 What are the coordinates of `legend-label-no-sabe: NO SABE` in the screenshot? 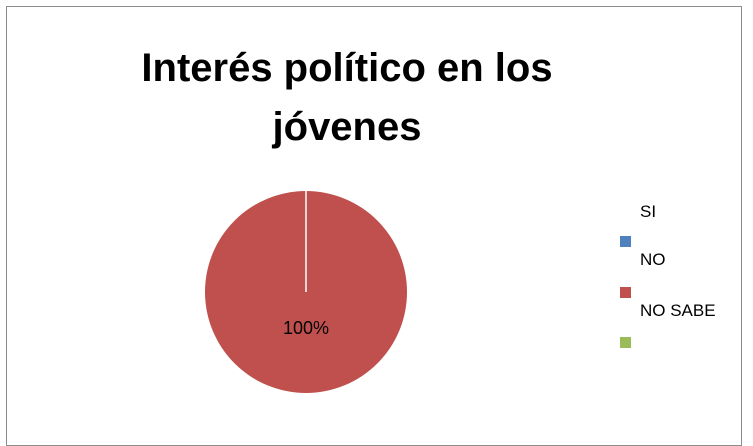 It's located at (678, 310).